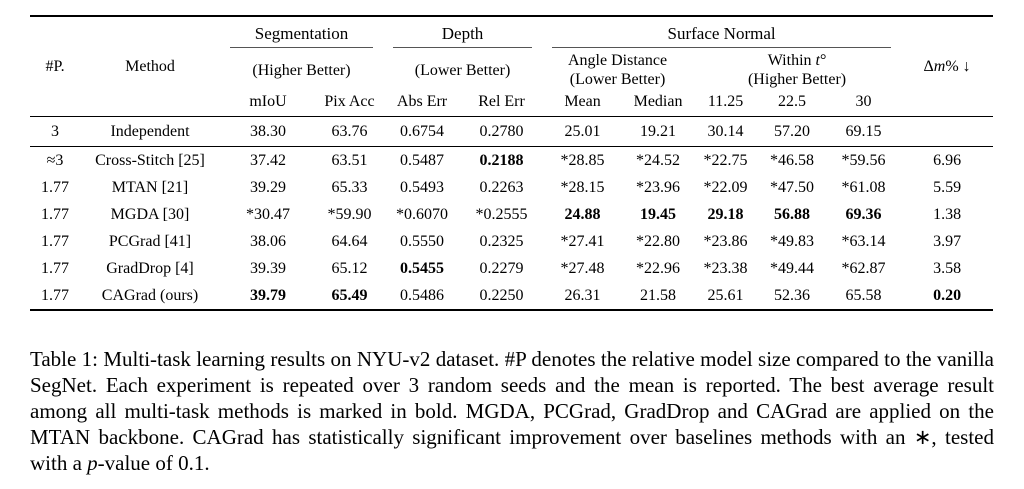 This screenshot has height=489, width=1024. I want to click on cell-best: 0.2188, so click(501, 160).